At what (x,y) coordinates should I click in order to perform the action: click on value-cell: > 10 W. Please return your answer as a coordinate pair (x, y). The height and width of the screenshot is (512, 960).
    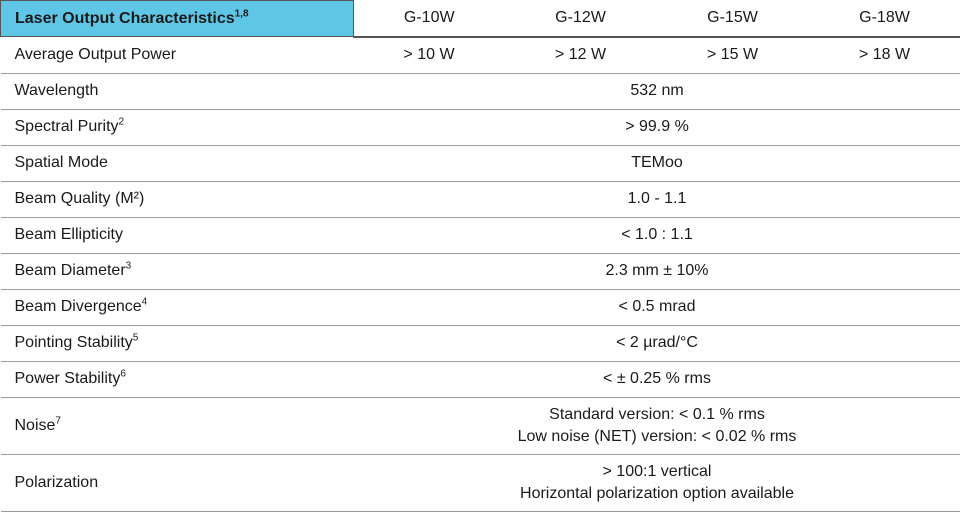
    Looking at the image, I should click on (429, 55).